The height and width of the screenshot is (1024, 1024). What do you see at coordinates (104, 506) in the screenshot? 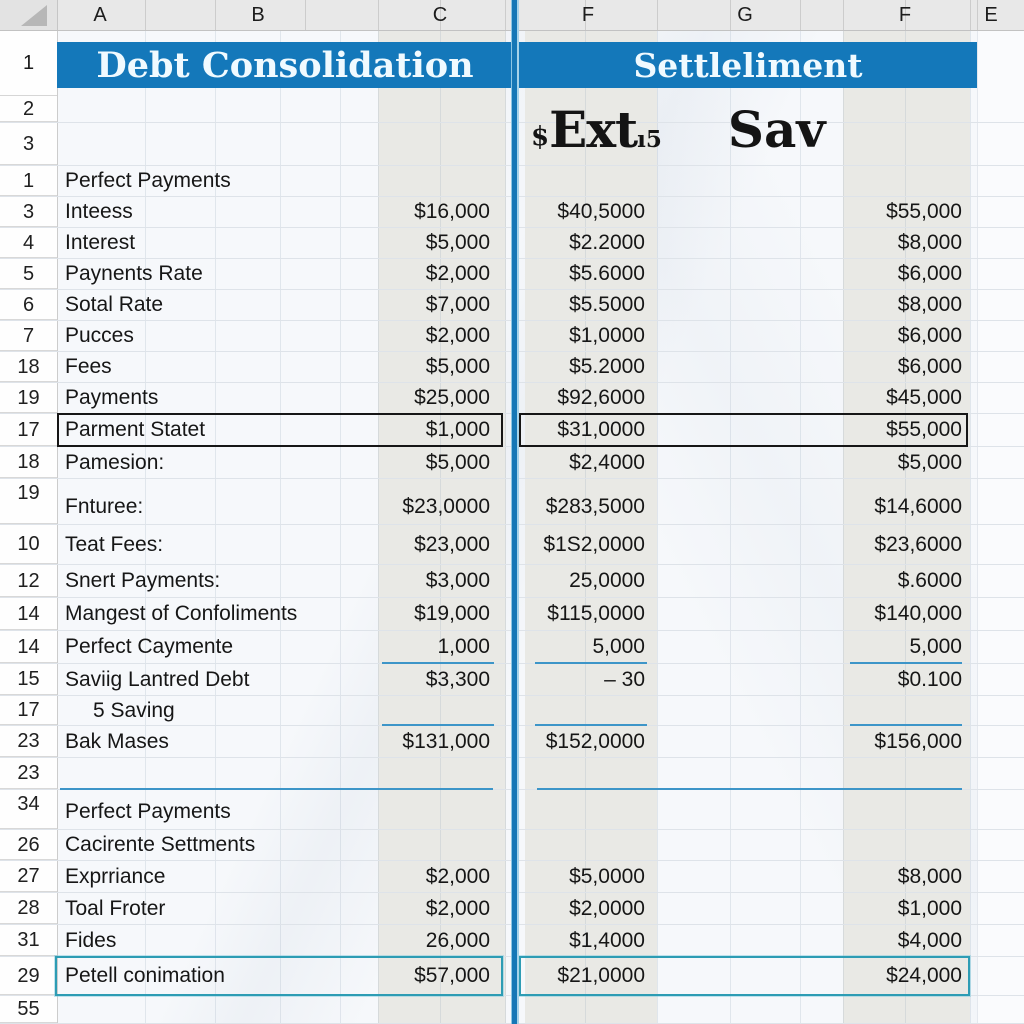
I see `row-label-cell: Fnturee:` at bounding box center [104, 506].